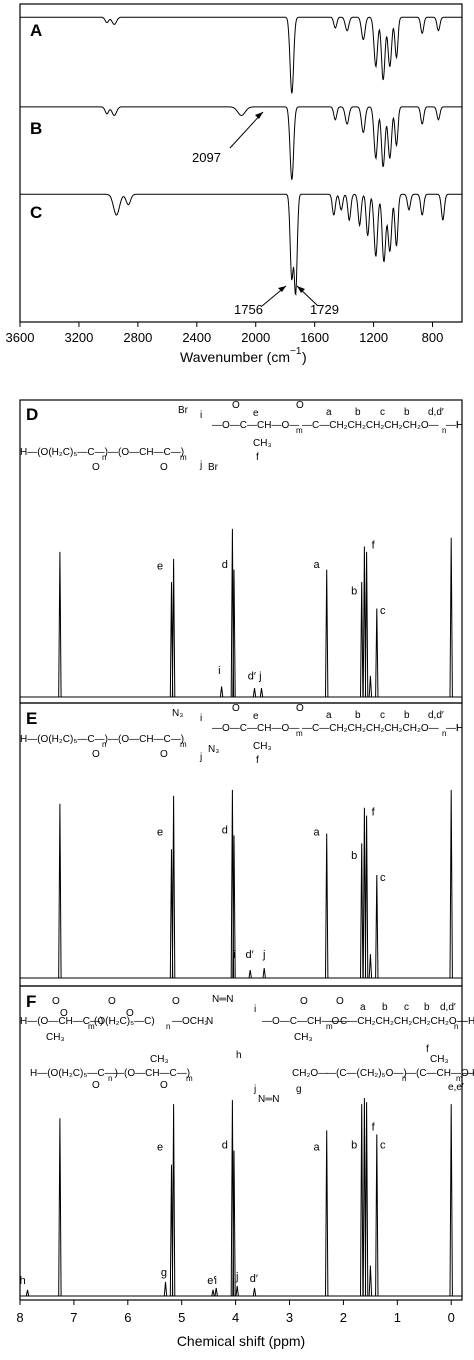 The width and height of the screenshot is (474, 1360). Describe the element at coordinates (456, 1087) in the screenshot. I see `structure-f-text: e,e′` at that location.